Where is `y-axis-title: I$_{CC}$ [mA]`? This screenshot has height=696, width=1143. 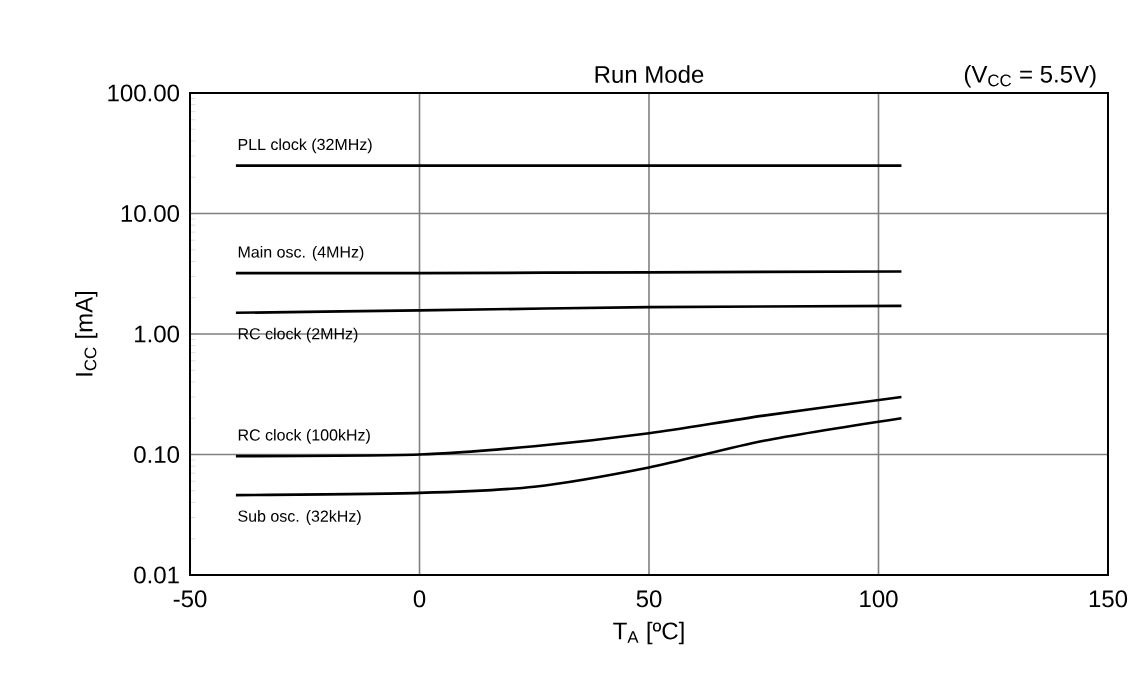 y-axis-title: I$_{CC}$ [mA] is located at coordinates (86, 333).